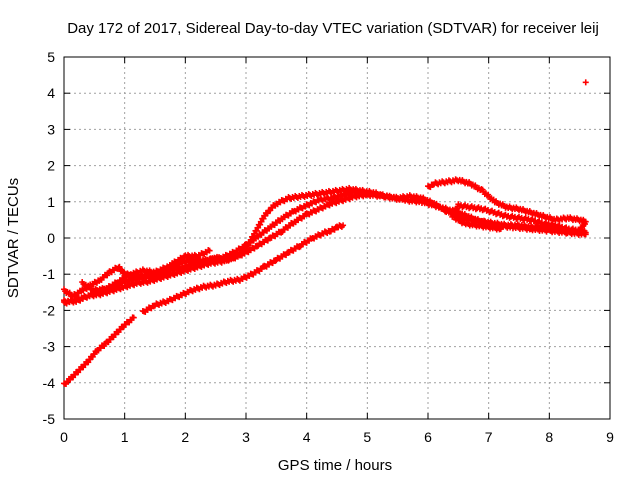  What do you see at coordinates (125, 437) in the screenshot?
I see `x-tick-label: 1` at bounding box center [125, 437].